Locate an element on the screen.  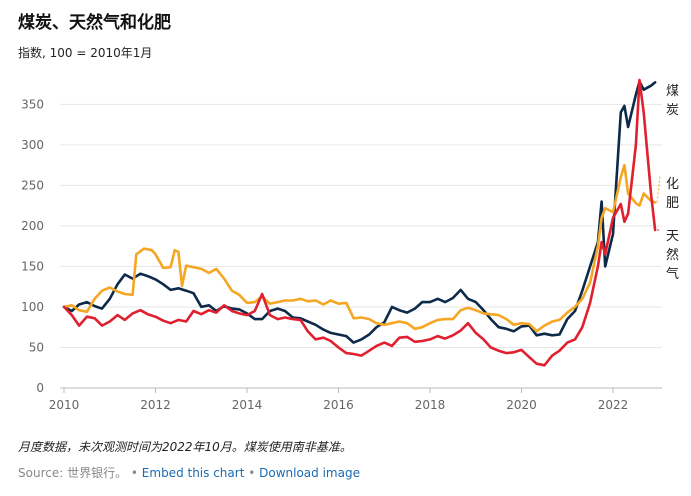
x-tick-label: 2012 is located at coordinates (155, 405).